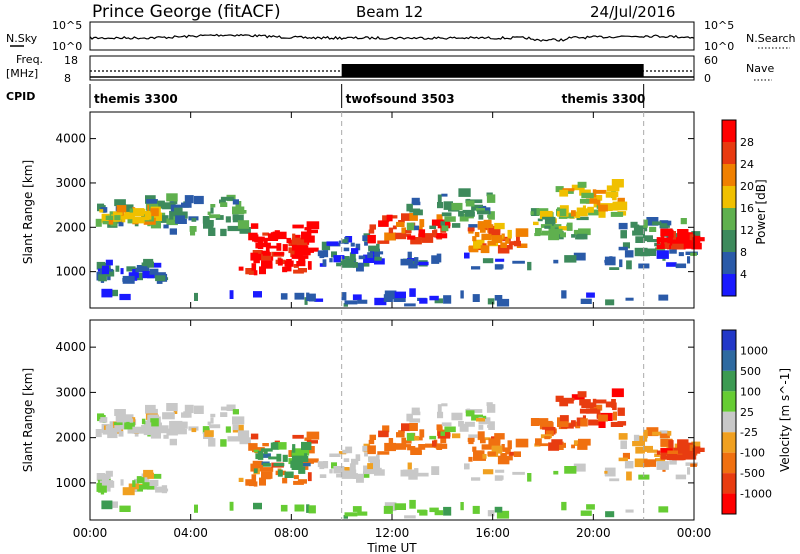 The image size is (800, 554). What do you see at coordinates (367, 96) in the screenshot?
I see `cpid-row: themis 3300 twofsound 3503 themis 3300` at bounding box center [367, 96].